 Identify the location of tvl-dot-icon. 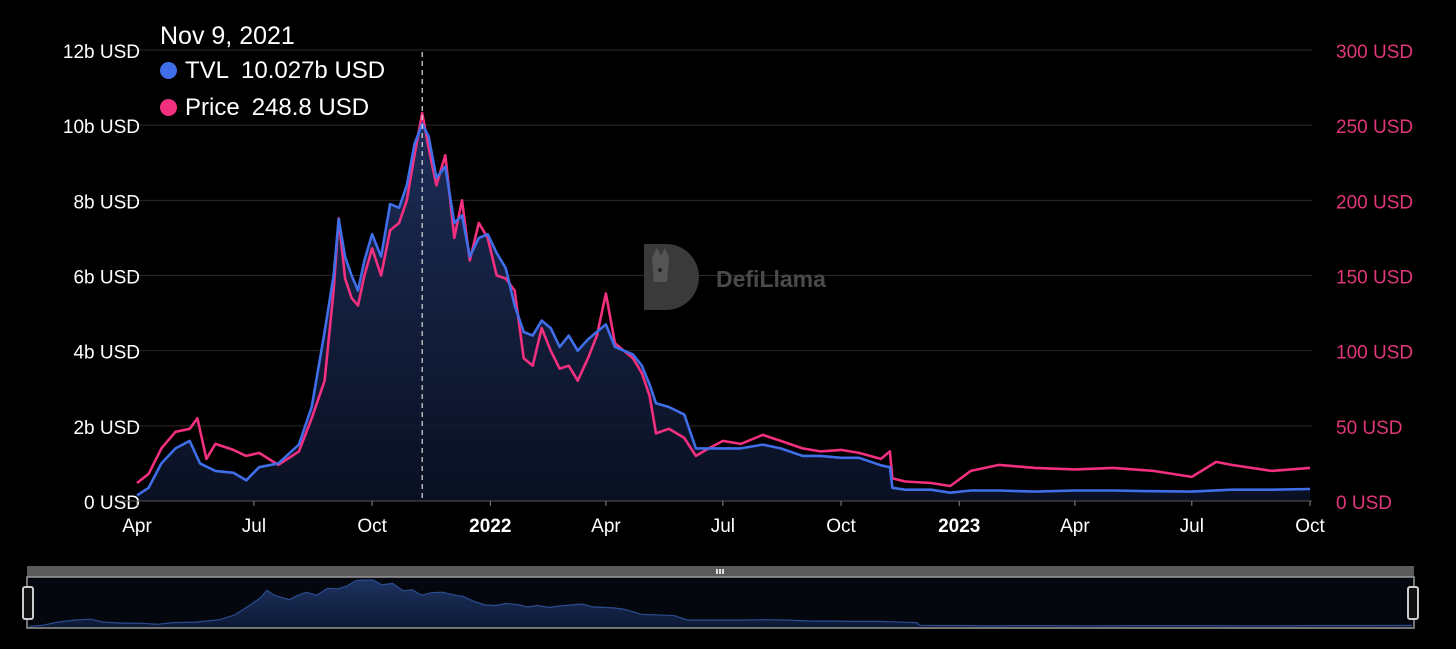
(168, 70).